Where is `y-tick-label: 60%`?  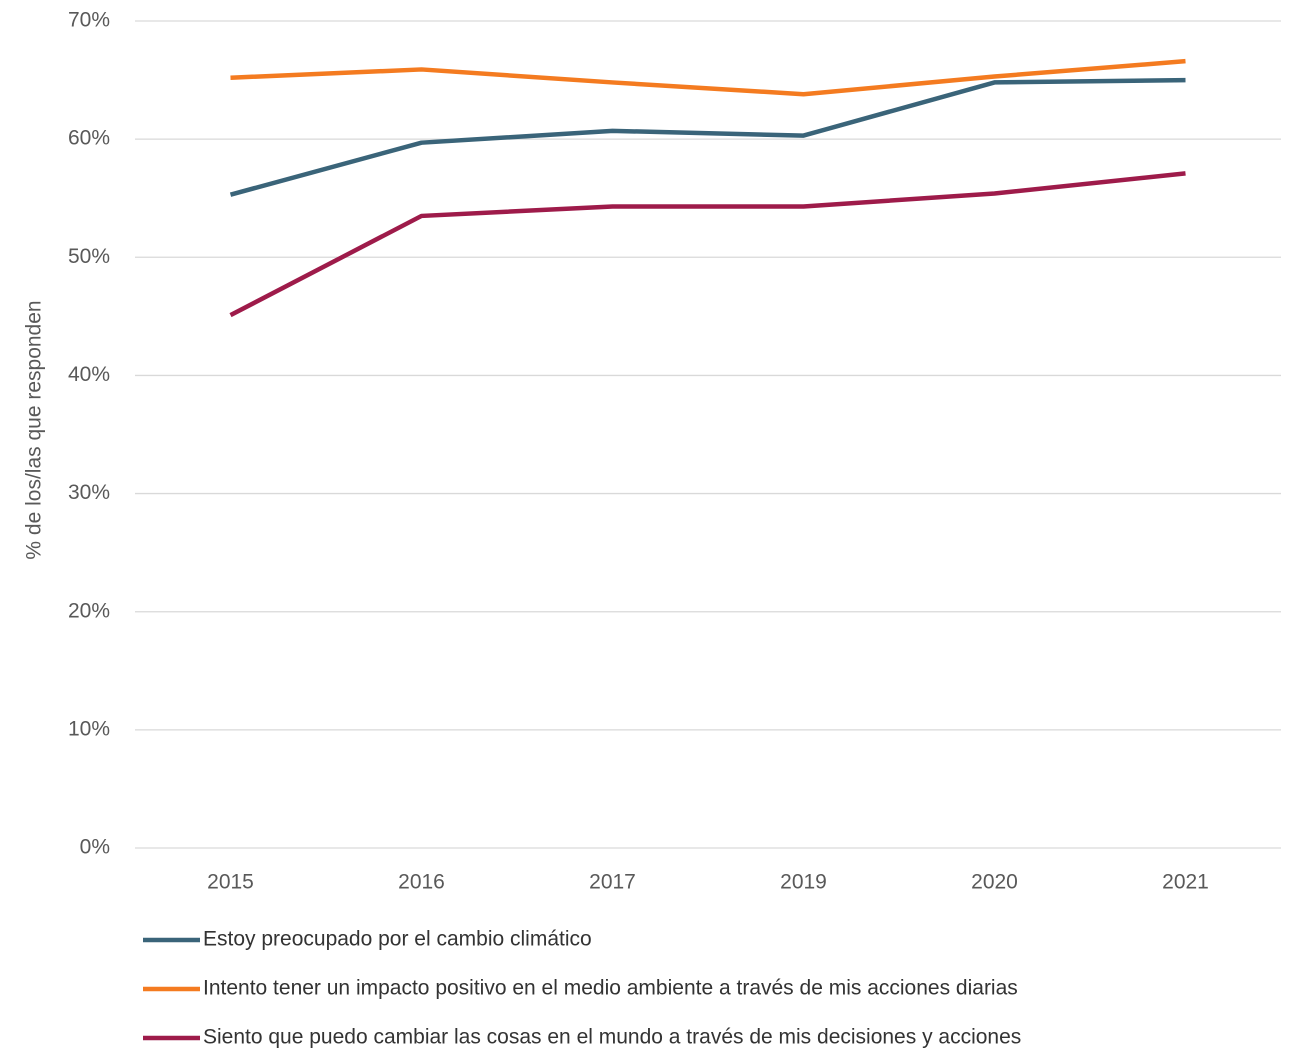
y-tick-label: 60% is located at coordinates (89, 138).